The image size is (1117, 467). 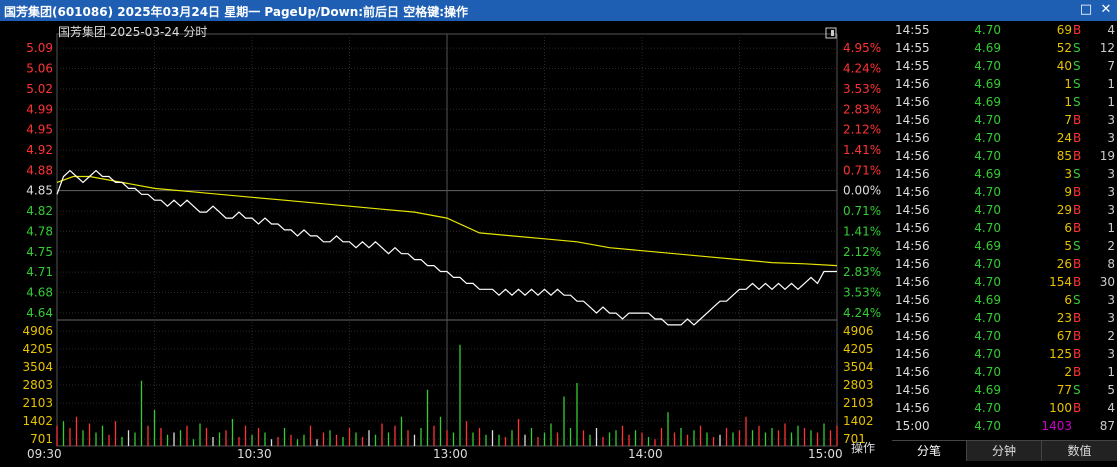 I want to click on trade-row: 15:00 4.70 1403 87, so click(x=1004, y=428).